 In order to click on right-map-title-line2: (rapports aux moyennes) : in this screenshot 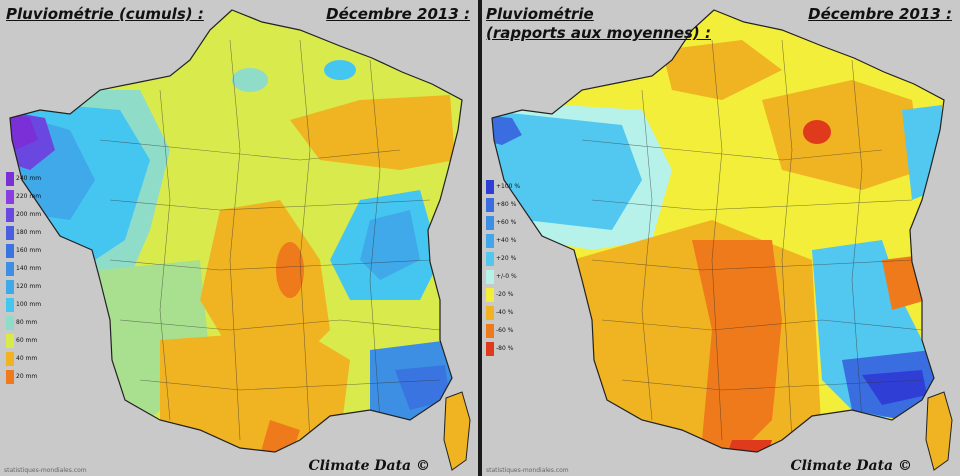, I will do `click(598, 33)`.